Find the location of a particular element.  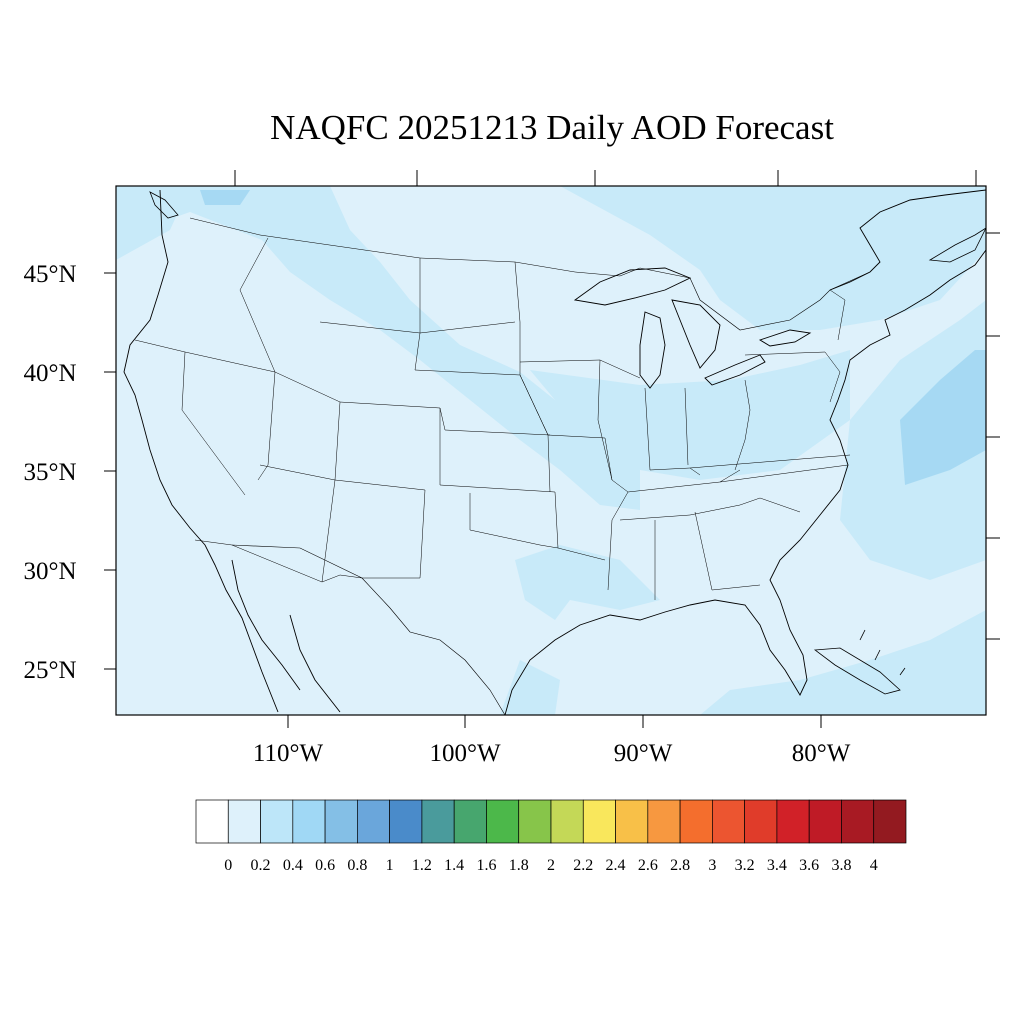

colorbar-label: 2.2 is located at coordinates (583, 865).